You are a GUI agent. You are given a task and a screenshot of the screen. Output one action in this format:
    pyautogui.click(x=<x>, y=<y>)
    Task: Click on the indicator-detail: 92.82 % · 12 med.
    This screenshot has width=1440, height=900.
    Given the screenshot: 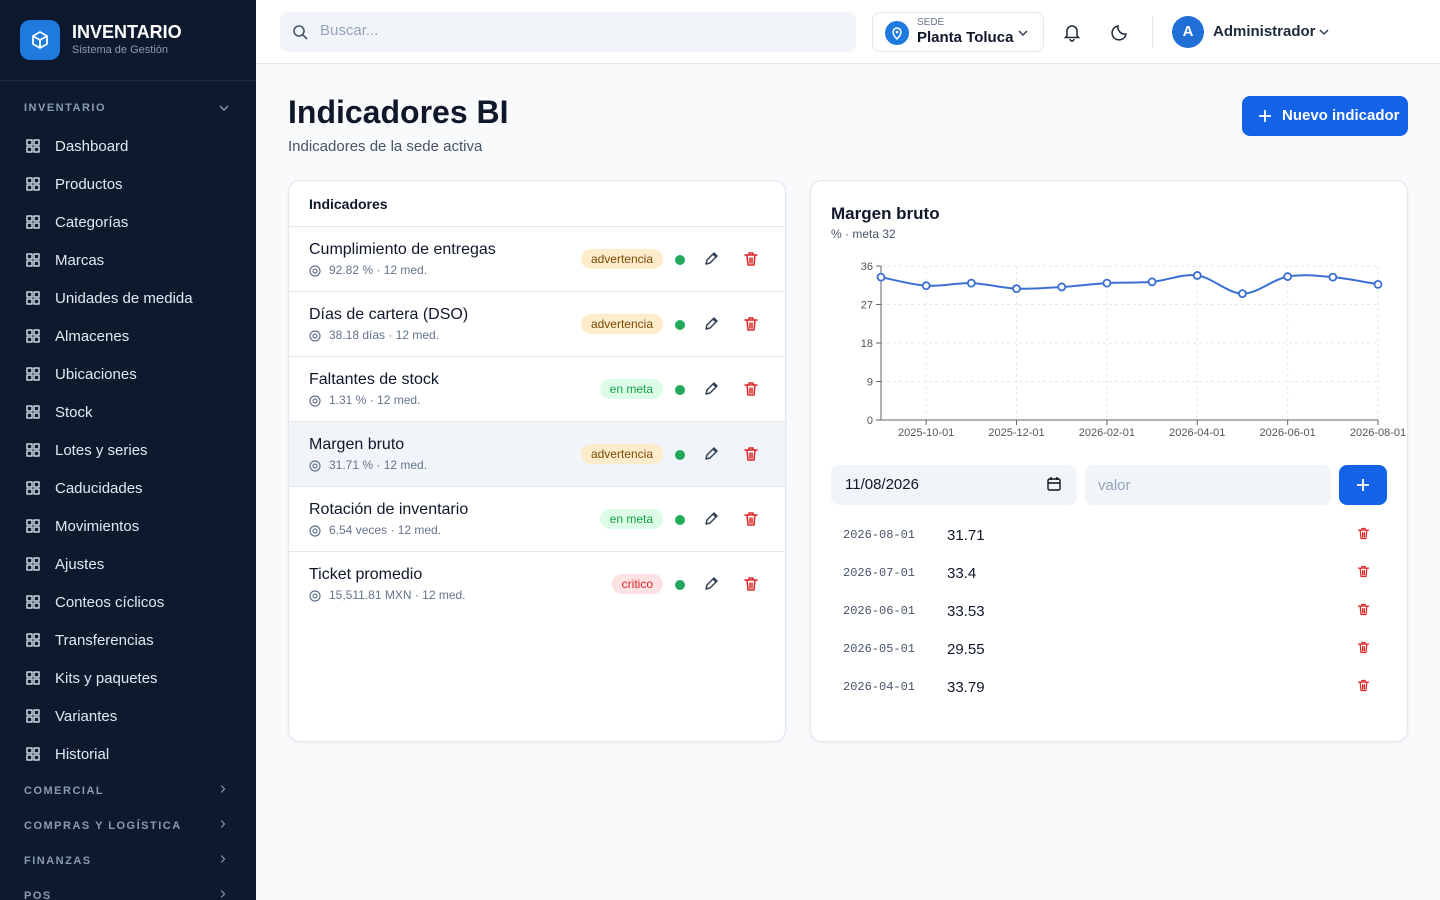 What is the action you would take?
    pyautogui.click(x=378, y=270)
    